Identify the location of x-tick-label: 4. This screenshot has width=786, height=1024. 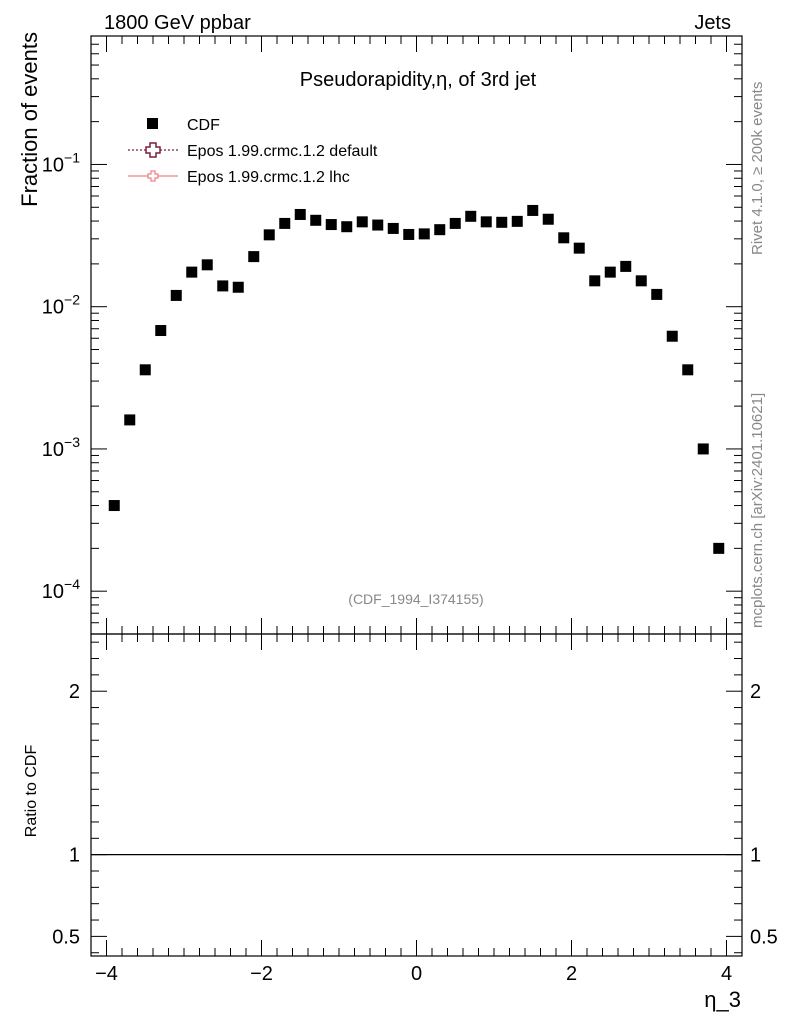
(726, 974).